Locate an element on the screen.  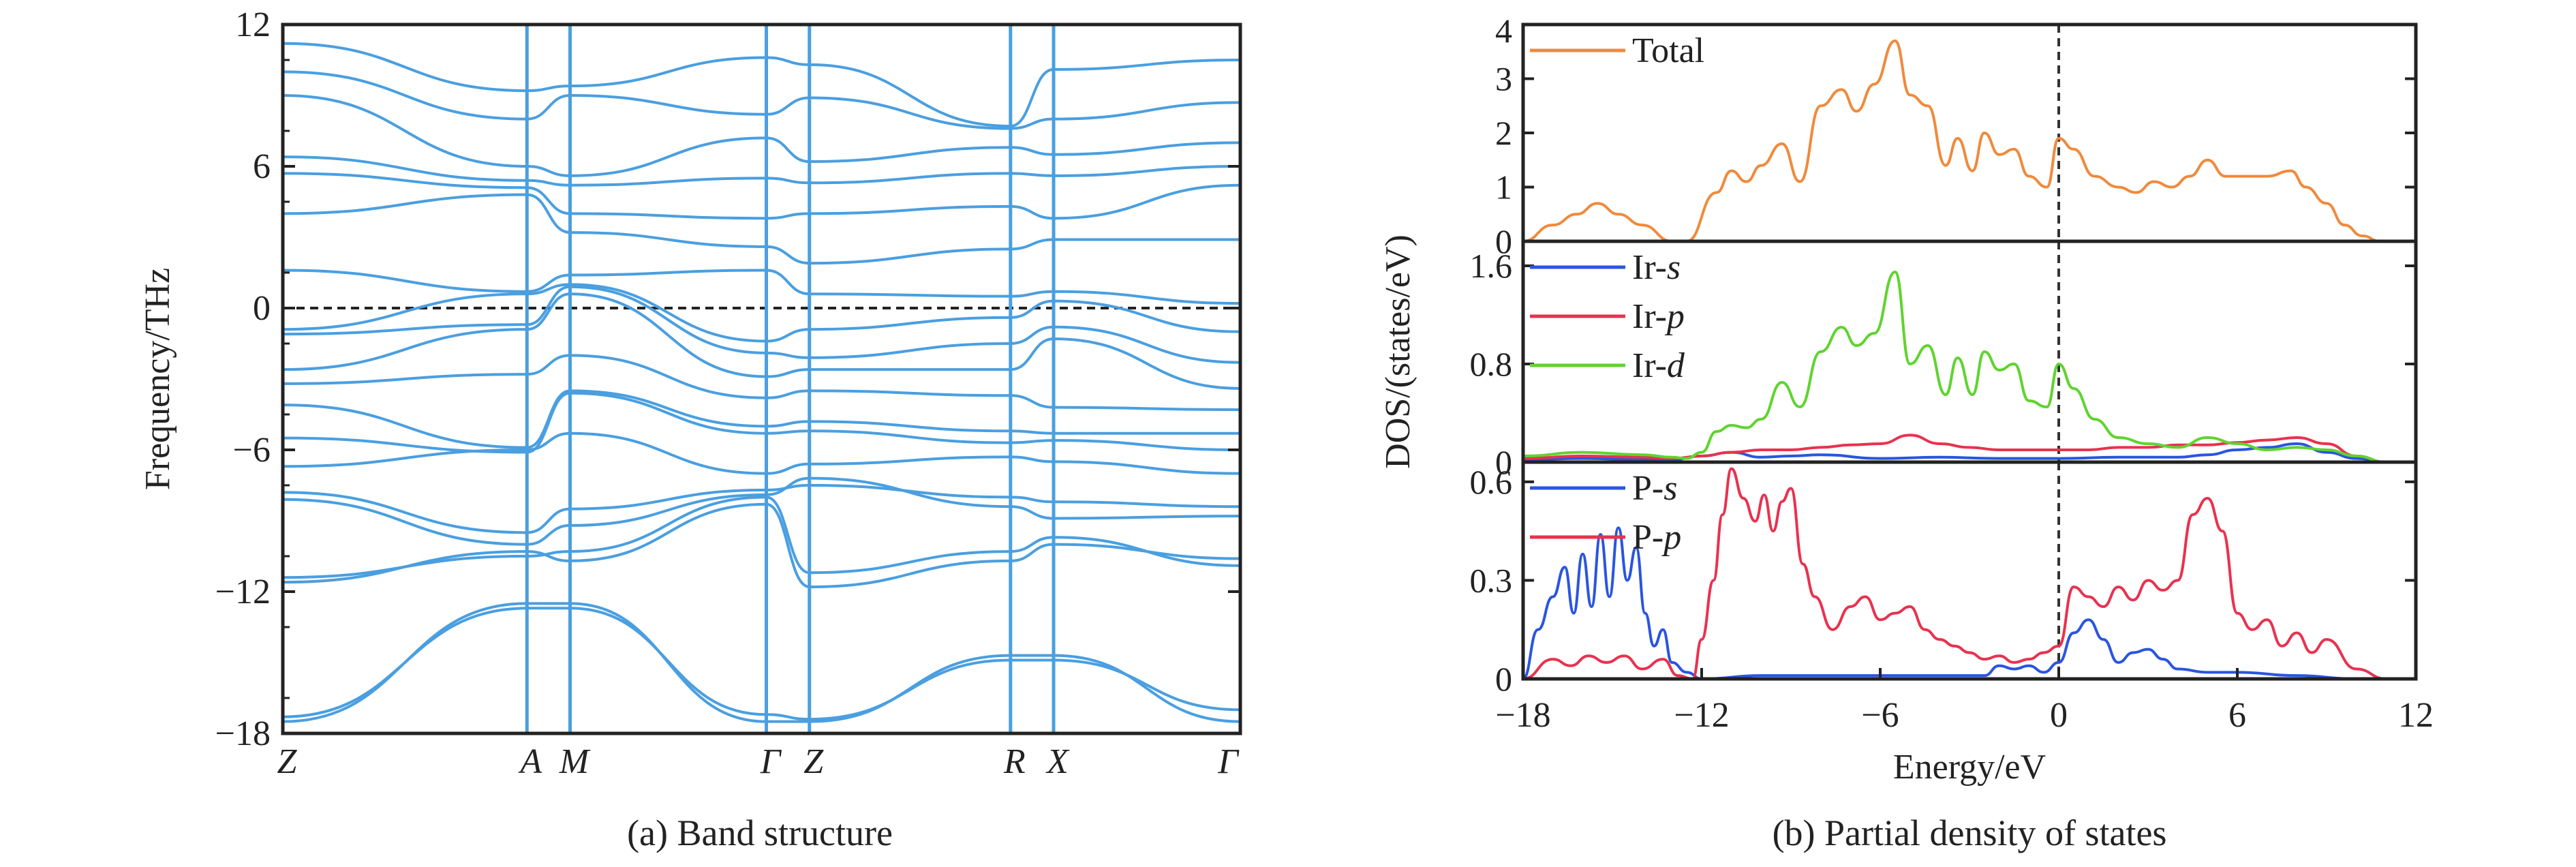
pdos-series-ir-d is located at coordinates (1969, 366).